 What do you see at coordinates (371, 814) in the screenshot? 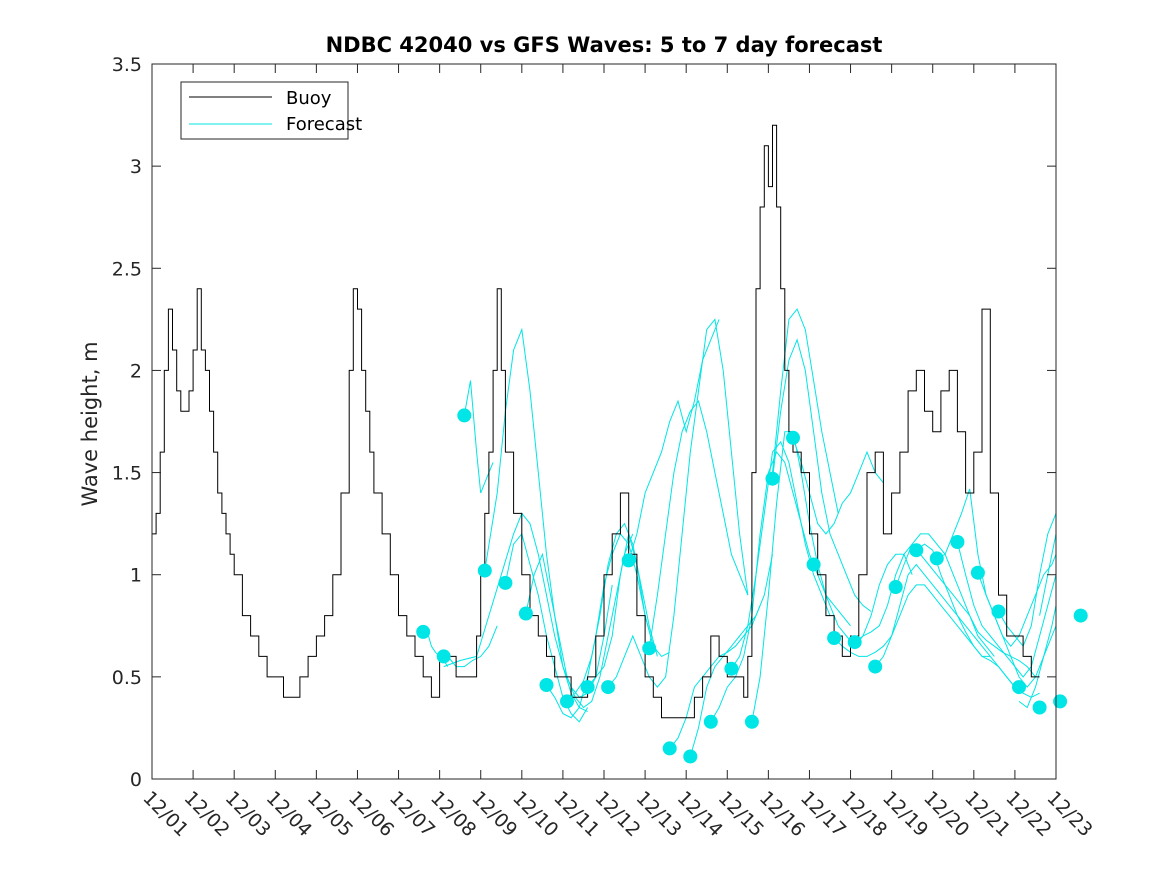
I see `x-tick-label: 12/06` at bounding box center [371, 814].